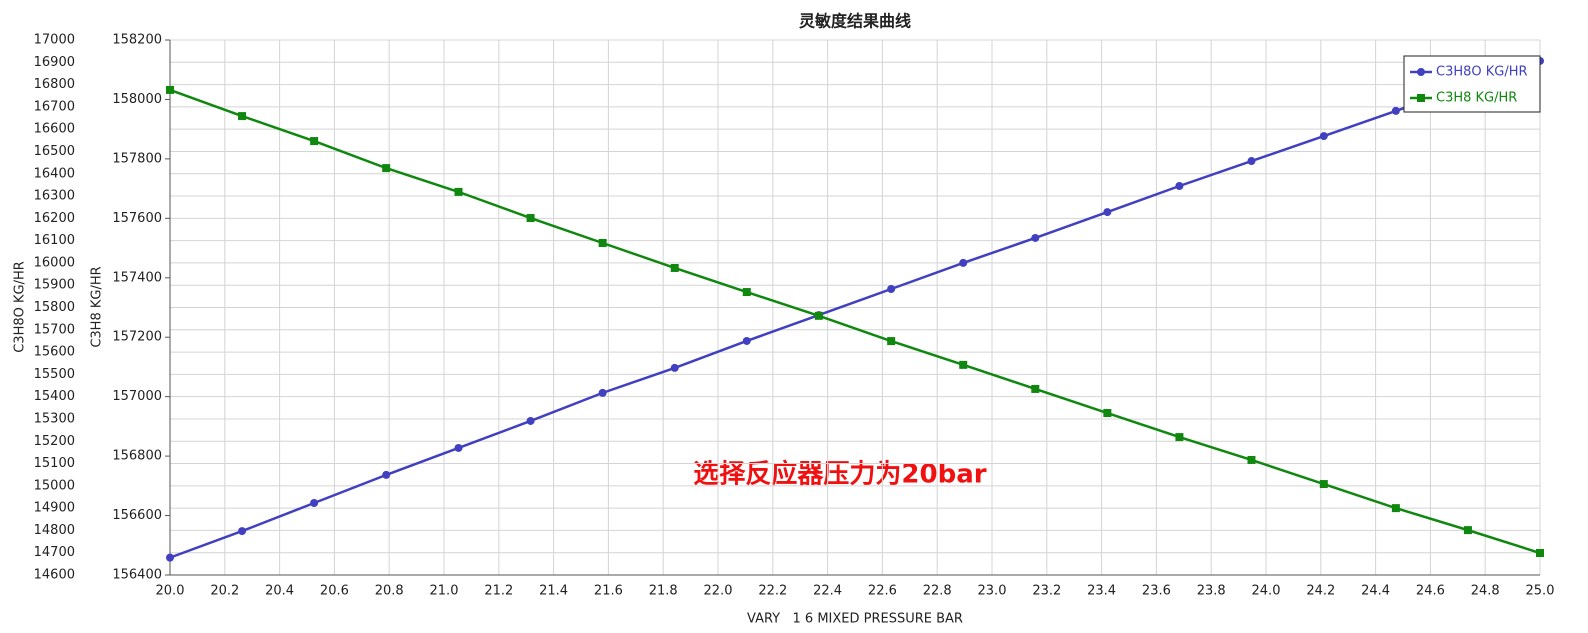 This screenshot has width=1588, height=633. Describe the element at coordinates (882, 591) in the screenshot. I see `x-tick-label: 22.6` at that location.